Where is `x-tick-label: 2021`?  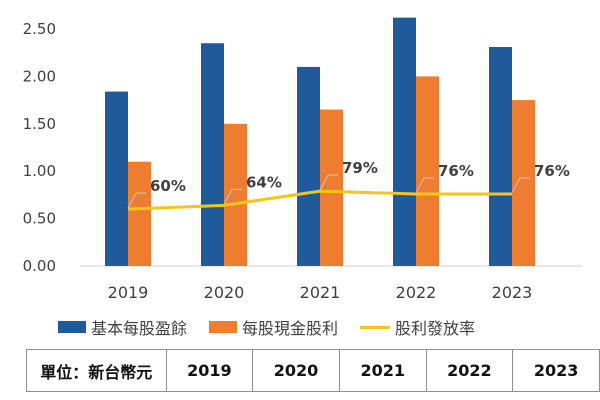
x-tick-label: 2021 is located at coordinates (320, 292).